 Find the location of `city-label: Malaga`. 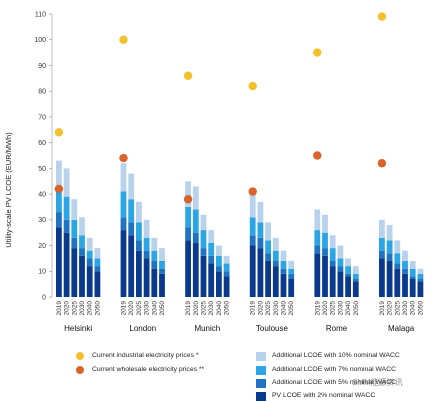

city-label: Malaga is located at coordinates (401, 328).